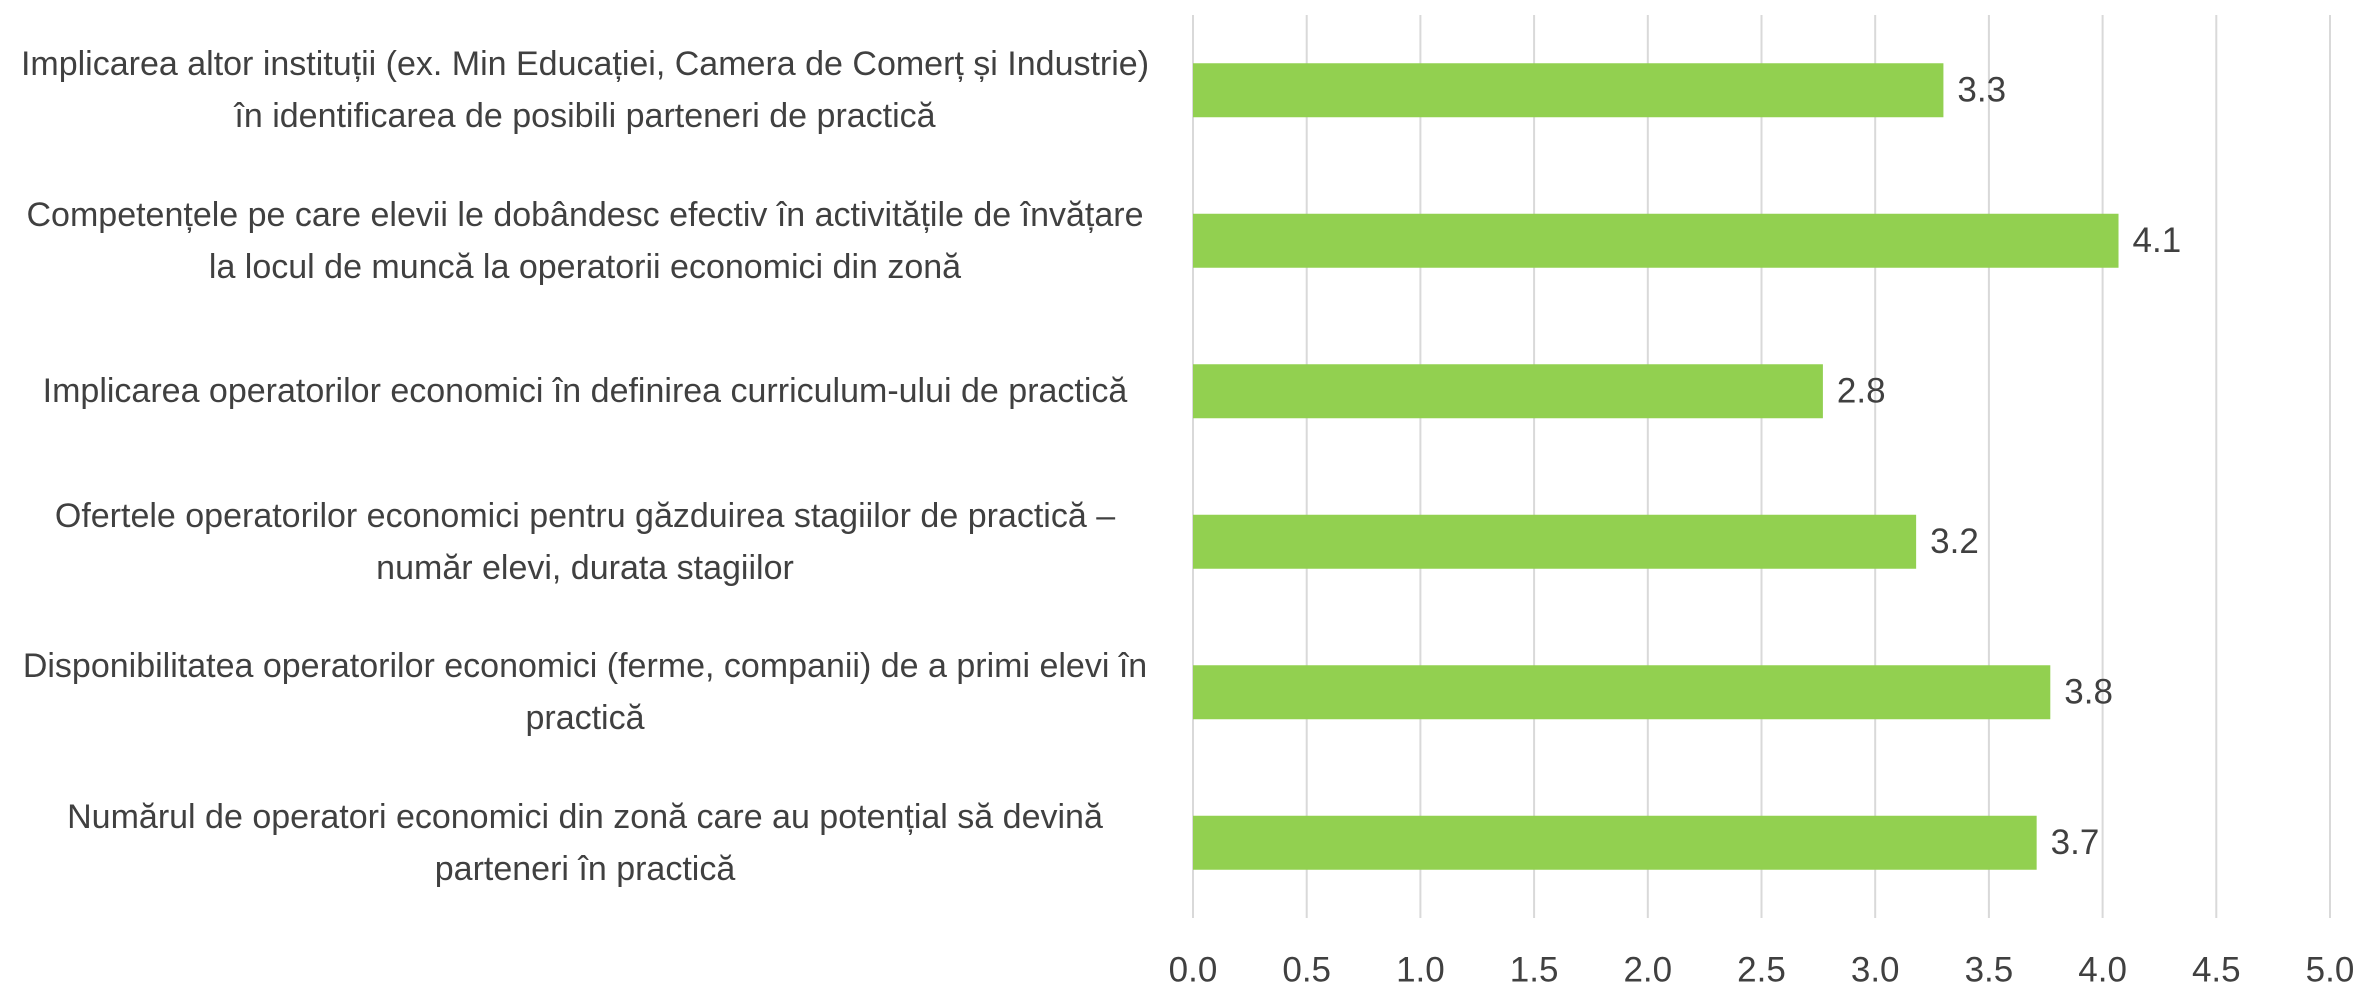  Describe the element at coordinates (1420, 969) in the screenshot. I see `x-tick-label: 1.0` at that location.